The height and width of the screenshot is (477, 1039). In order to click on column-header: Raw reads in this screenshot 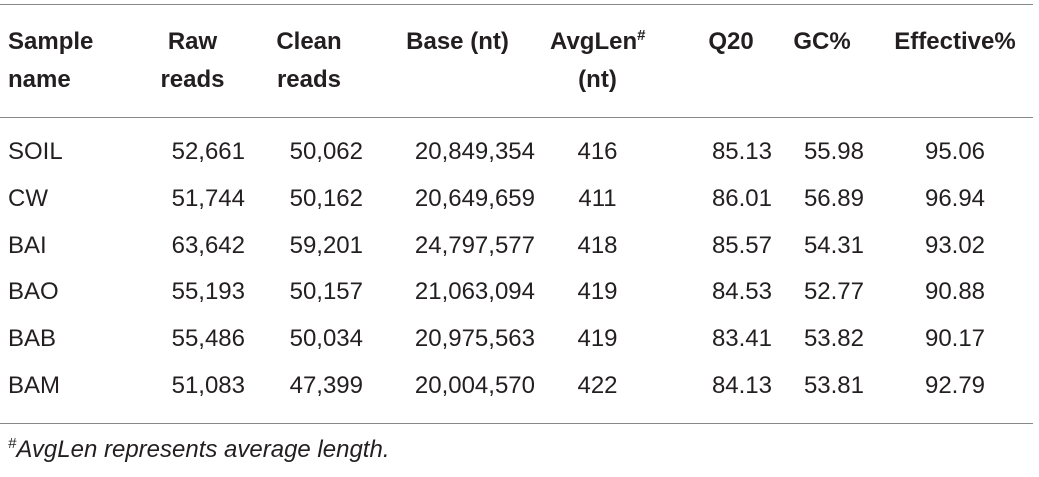, I will do `click(192, 60)`.